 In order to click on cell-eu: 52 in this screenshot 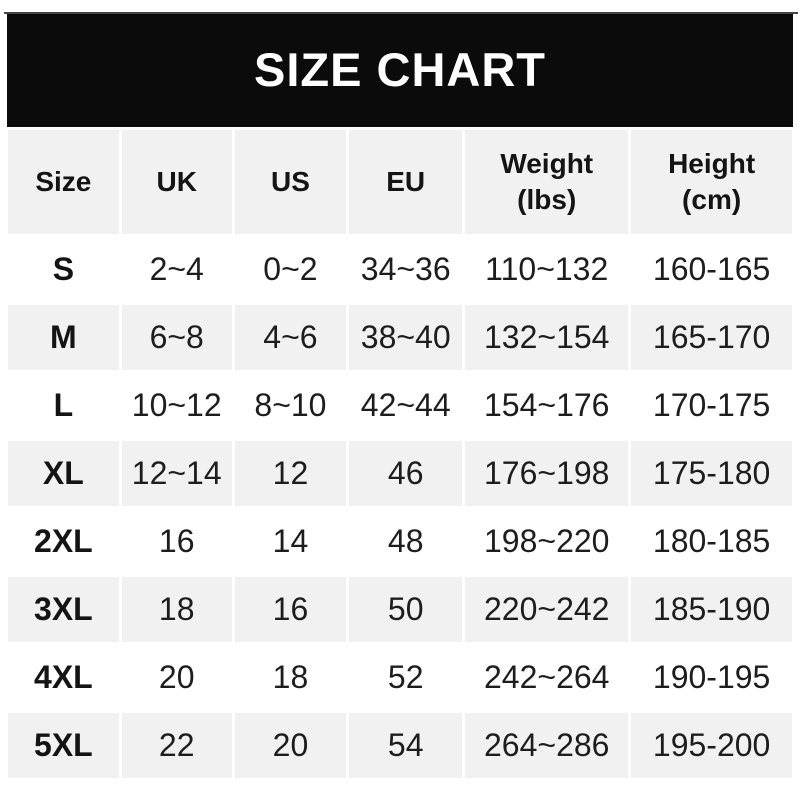, I will do `click(406, 677)`.